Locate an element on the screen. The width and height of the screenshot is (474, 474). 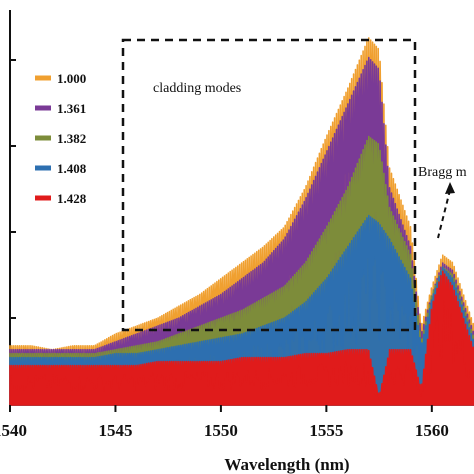
x-tick-label: 1550 is located at coordinates (221, 430).